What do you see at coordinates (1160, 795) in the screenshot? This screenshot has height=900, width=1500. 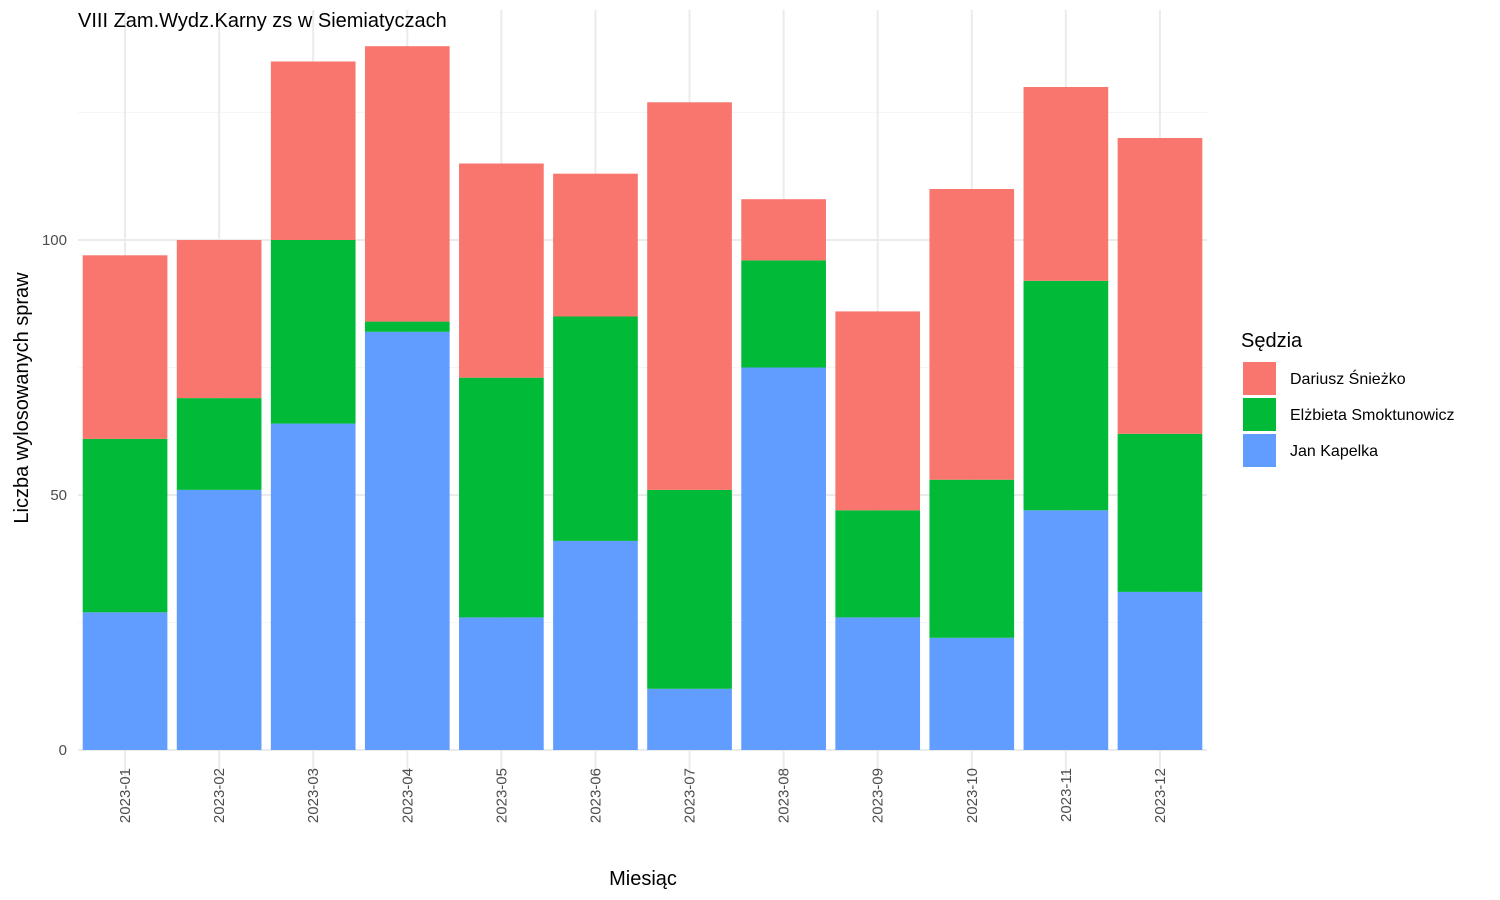 I see `x-tick-label: 2023-12` at bounding box center [1160, 795].